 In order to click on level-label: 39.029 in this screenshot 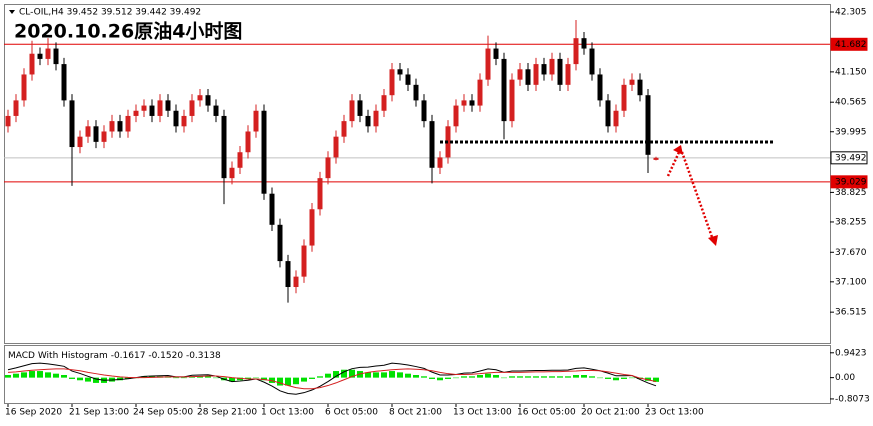, I will do `click(851, 182)`.